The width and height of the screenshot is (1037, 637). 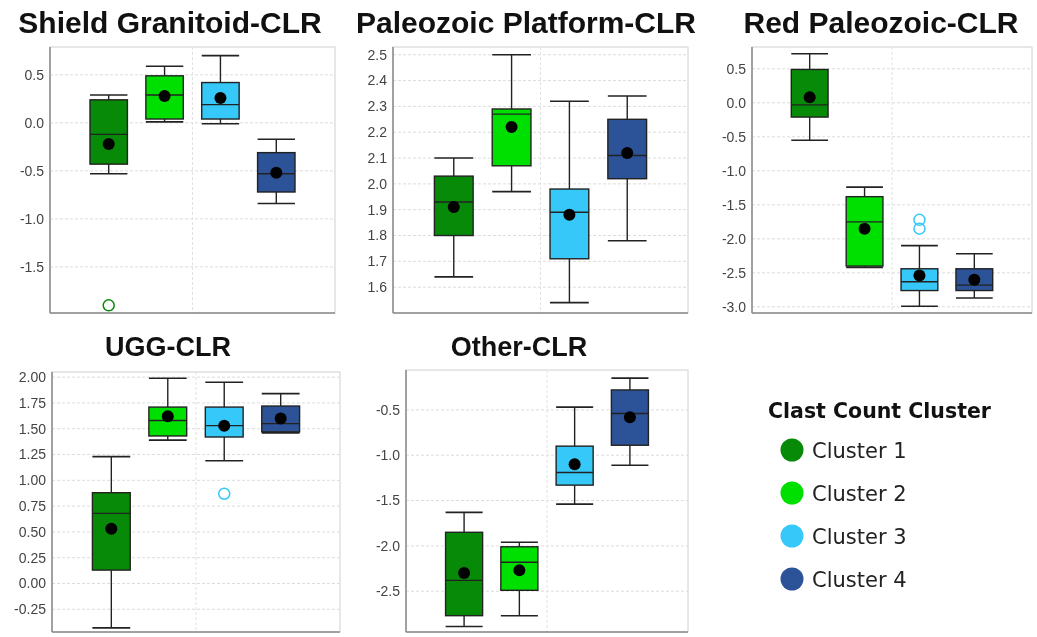 I want to click on y-tick-label: 0.75, so click(x=32, y=506).